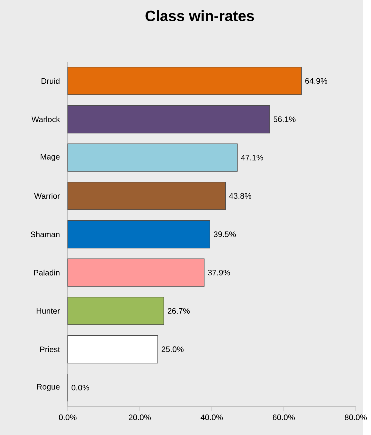 The height and width of the screenshot is (435, 371). I want to click on chart-title: Class win-rates, so click(200, 16).